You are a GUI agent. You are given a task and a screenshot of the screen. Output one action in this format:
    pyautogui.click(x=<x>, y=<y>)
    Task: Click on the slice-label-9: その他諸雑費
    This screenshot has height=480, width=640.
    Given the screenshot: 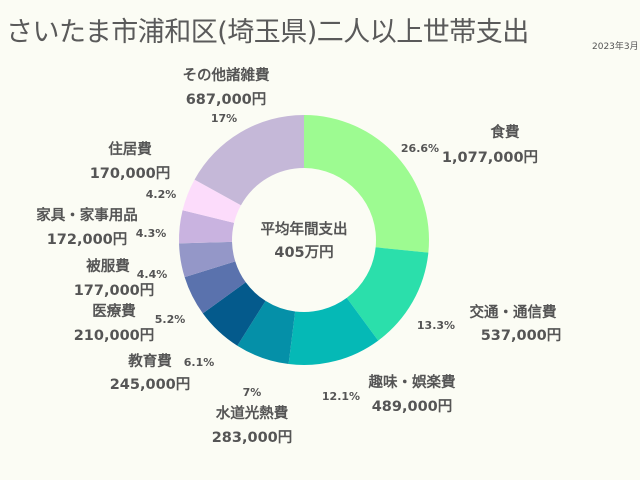 What is the action you would take?
    pyautogui.click(x=226, y=75)
    